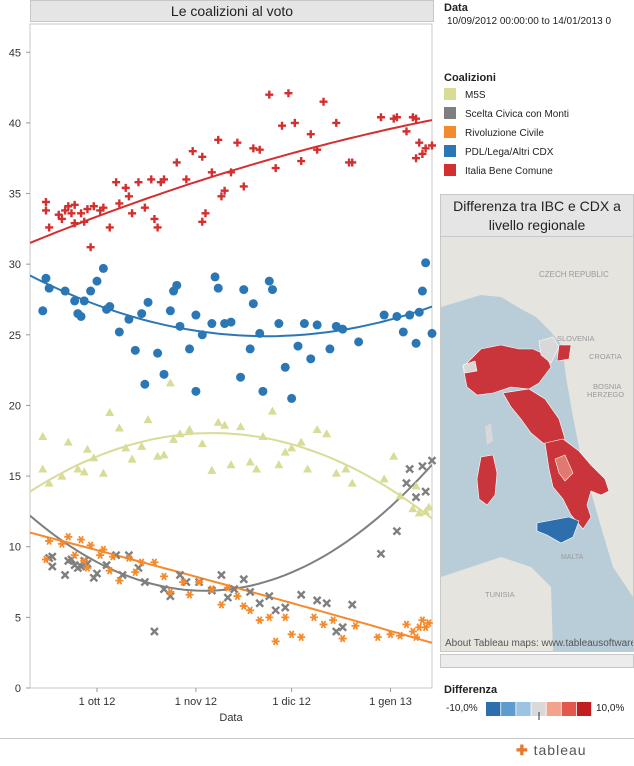 Image resolution: width=634 pixels, height=766 pixels. What do you see at coordinates (497, 604) in the screenshot?
I see `land-africa` at bounding box center [497, 604].